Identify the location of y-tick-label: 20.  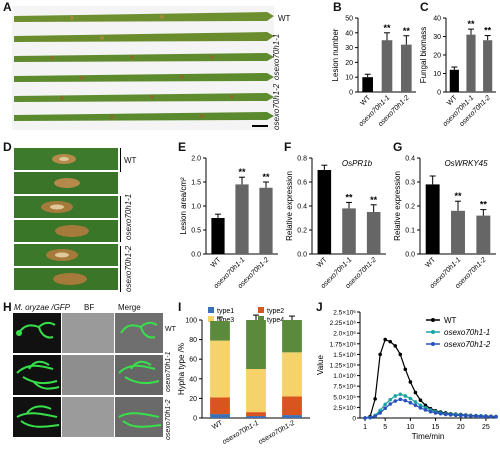
(193, 399).